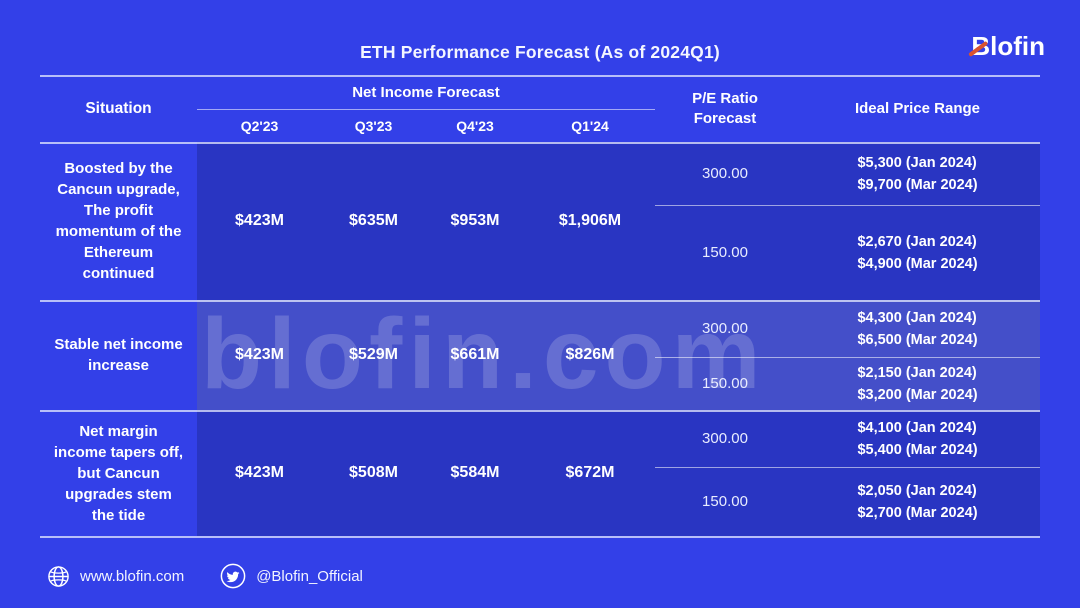  What do you see at coordinates (540, 76) in the screenshot?
I see `divider-table-top` at bounding box center [540, 76].